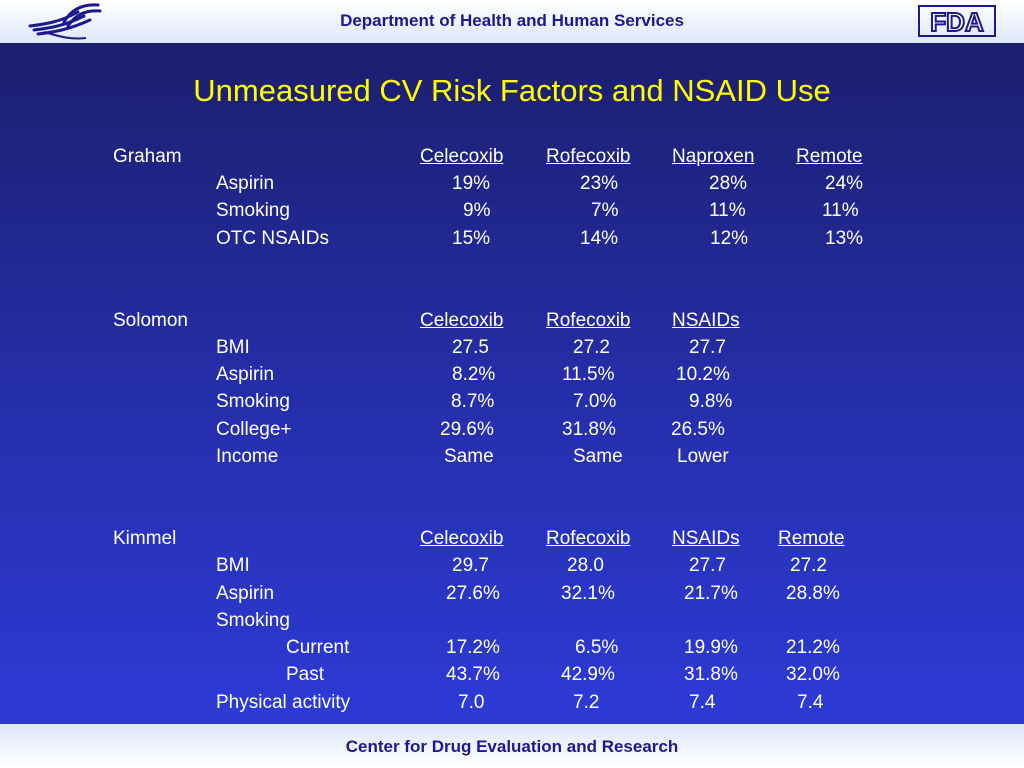 This screenshot has height=768, width=1024. Describe the element at coordinates (473, 401) in the screenshot. I see `solomon-cell: 8.7%` at that location.